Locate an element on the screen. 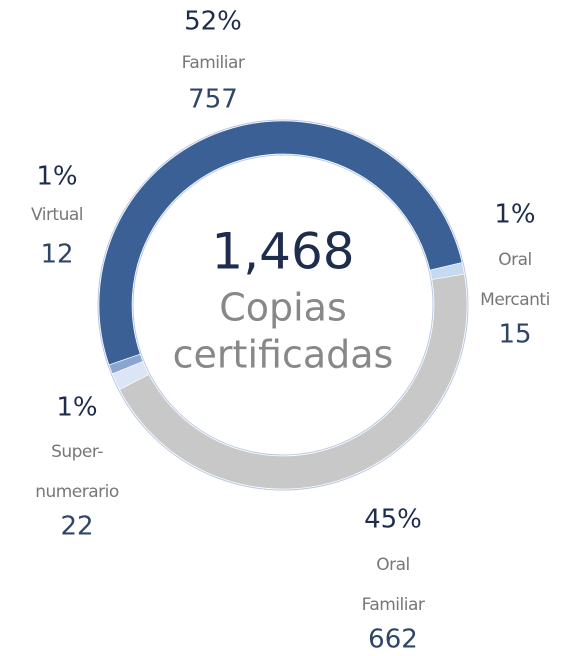  donut-segment is located at coordinates (126, 364).